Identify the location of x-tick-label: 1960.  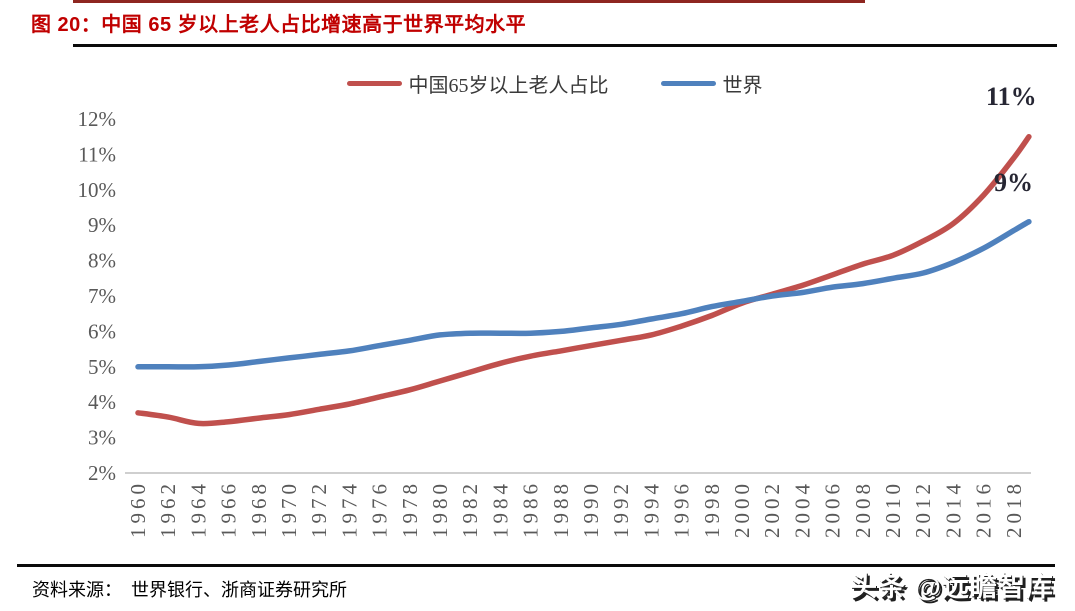
(138, 509).